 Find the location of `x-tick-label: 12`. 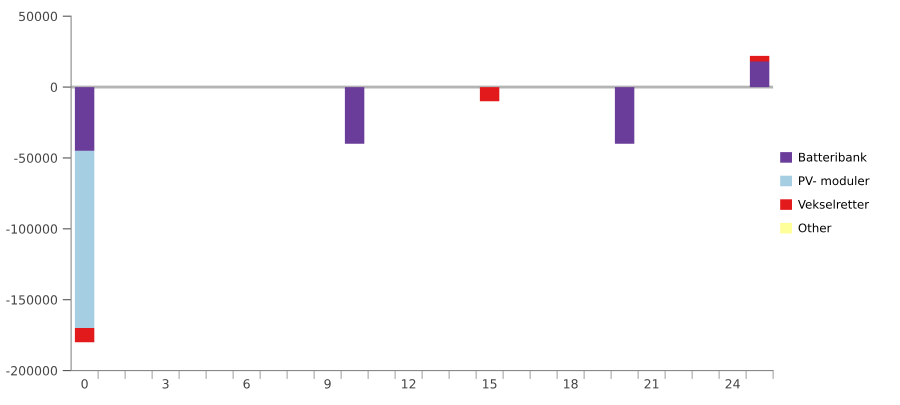

x-tick-label: 12 is located at coordinates (409, 383).